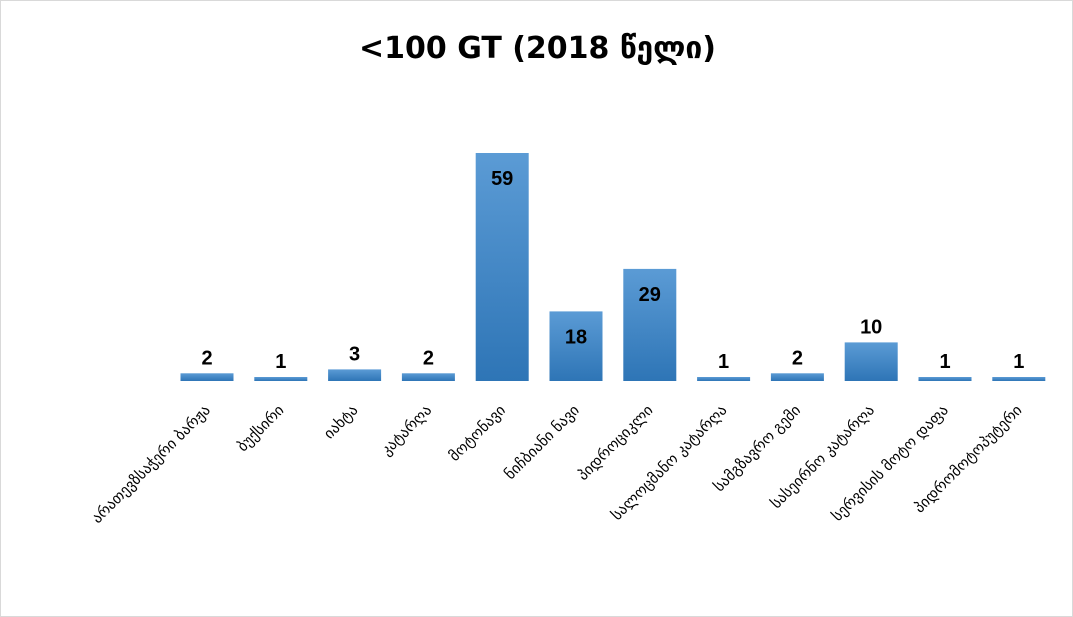 The image size is (1073, 617). Describe the element at coordinates (723, 362) in the screenshot. I see `data-label-7: 1` at that location.